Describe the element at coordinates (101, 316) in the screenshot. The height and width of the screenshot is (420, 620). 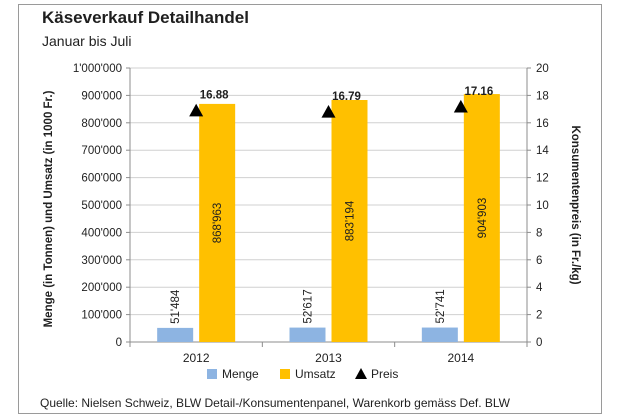
I see `y-left-tick-label: 100'000` at that location.